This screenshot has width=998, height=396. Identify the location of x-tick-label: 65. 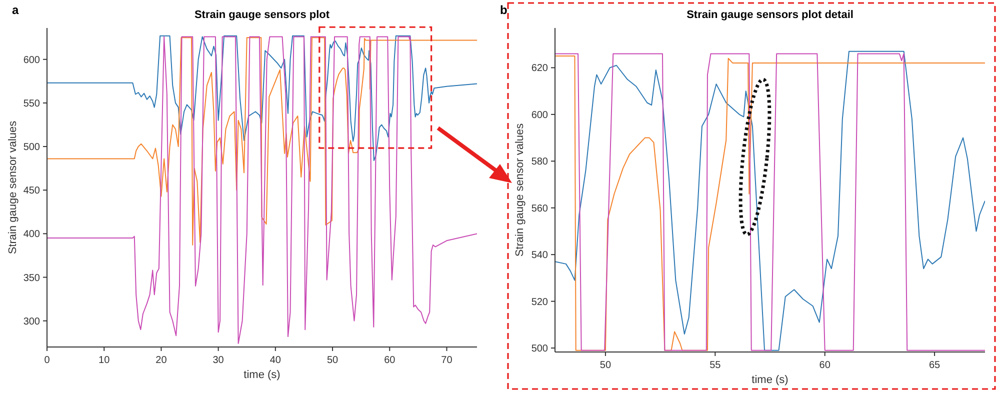
(934, 365).